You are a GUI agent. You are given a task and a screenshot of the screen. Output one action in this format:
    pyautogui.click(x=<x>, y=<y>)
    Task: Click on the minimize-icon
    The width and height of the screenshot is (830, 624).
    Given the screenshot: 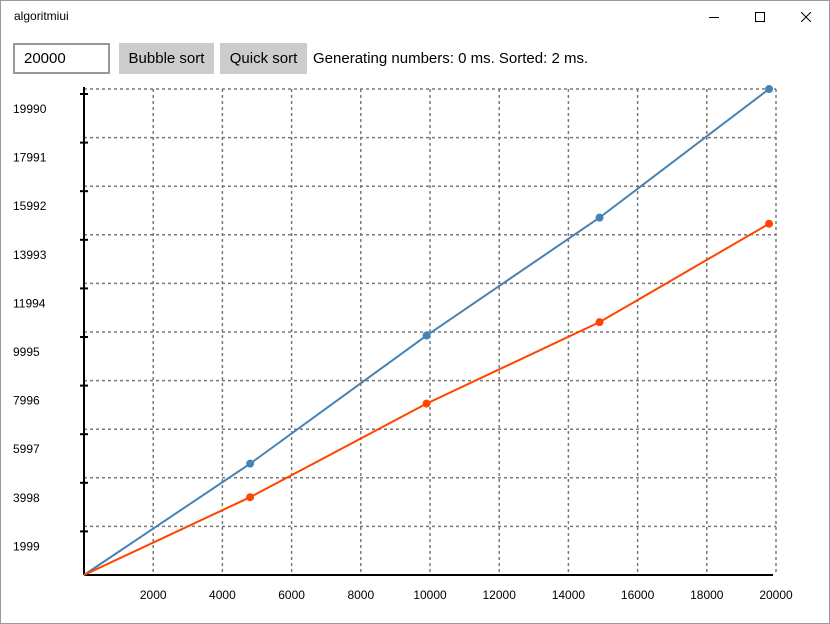 What is the action you would take?
    pyautogui.click(x=714, y=17)
    